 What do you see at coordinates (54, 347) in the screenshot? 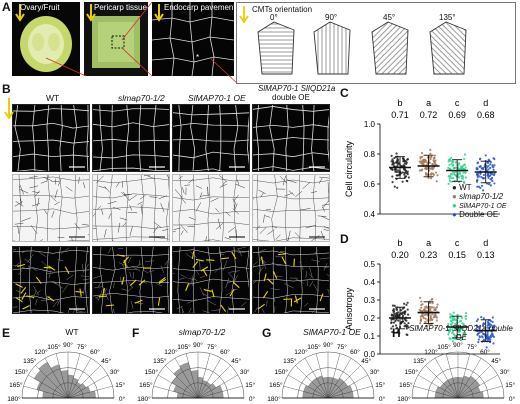
I see `rose-angle-label: 105°` at bounding box center [54, 347].